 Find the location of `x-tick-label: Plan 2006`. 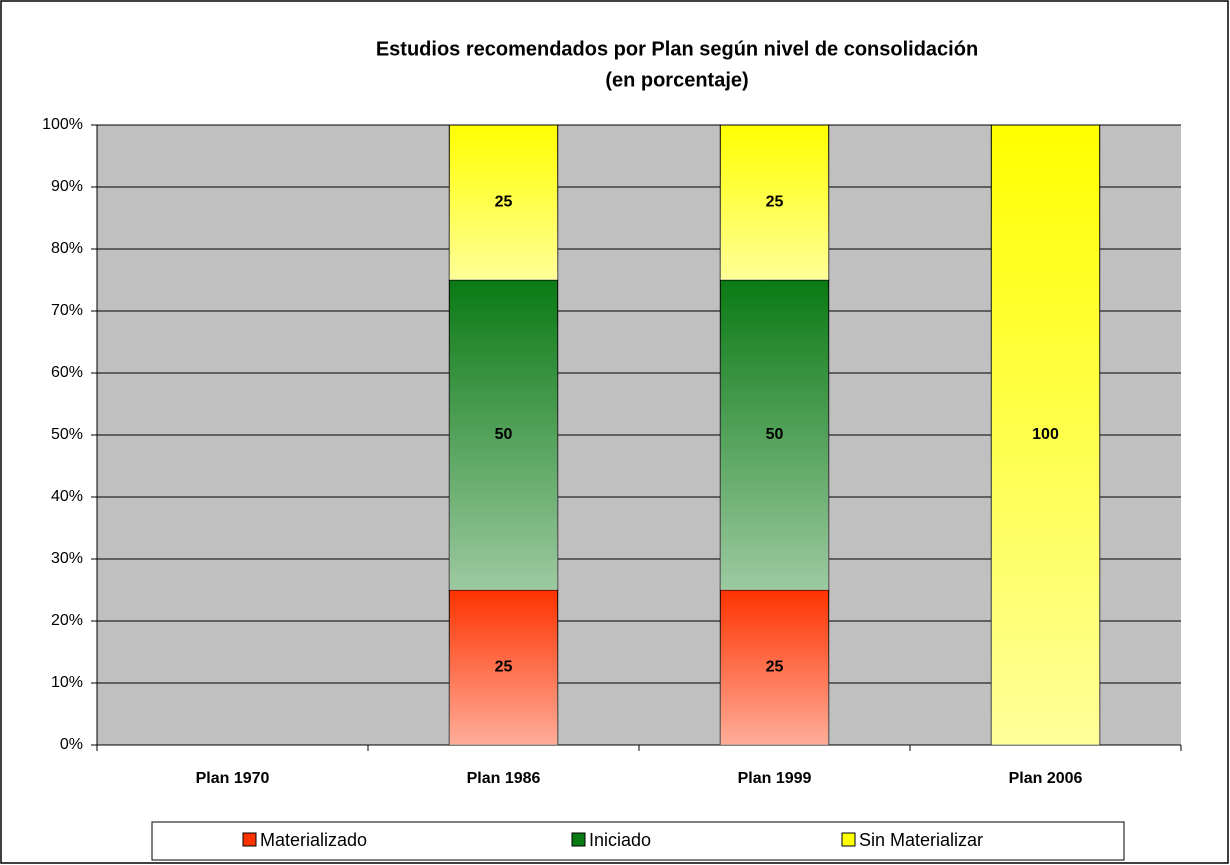

x-tick-label: Plan 2006 is located at coordinates (1046, 778).